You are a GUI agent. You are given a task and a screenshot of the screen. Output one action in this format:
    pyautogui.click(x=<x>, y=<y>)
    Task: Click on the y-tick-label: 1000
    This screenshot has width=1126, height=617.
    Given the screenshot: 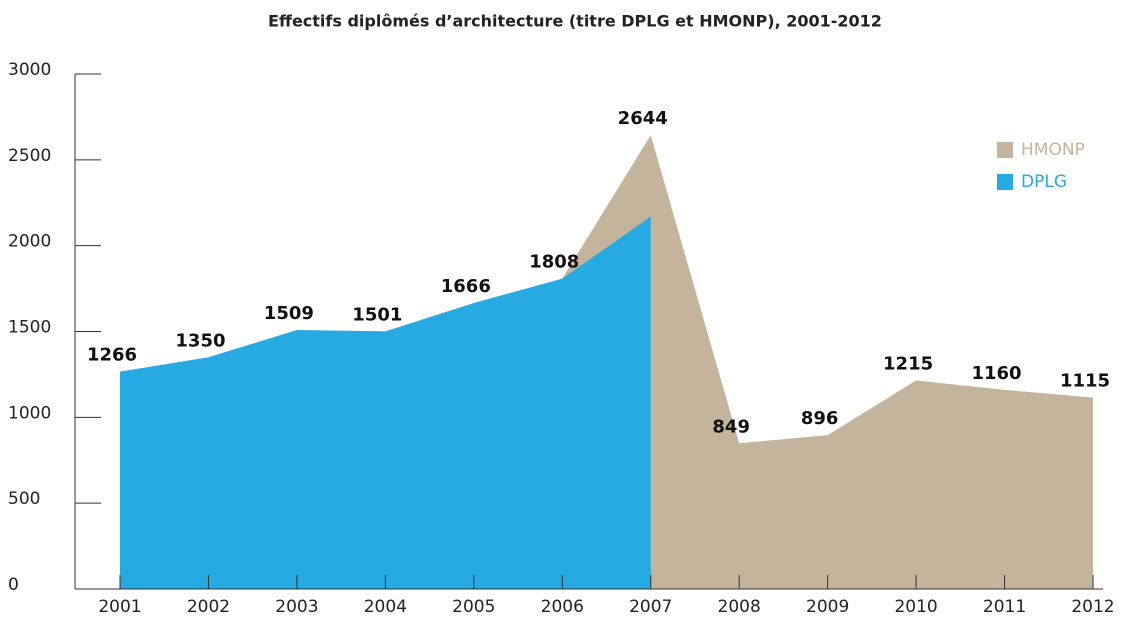 What is the action you would take?
    pyautogui.click(x=29, y=413)
    